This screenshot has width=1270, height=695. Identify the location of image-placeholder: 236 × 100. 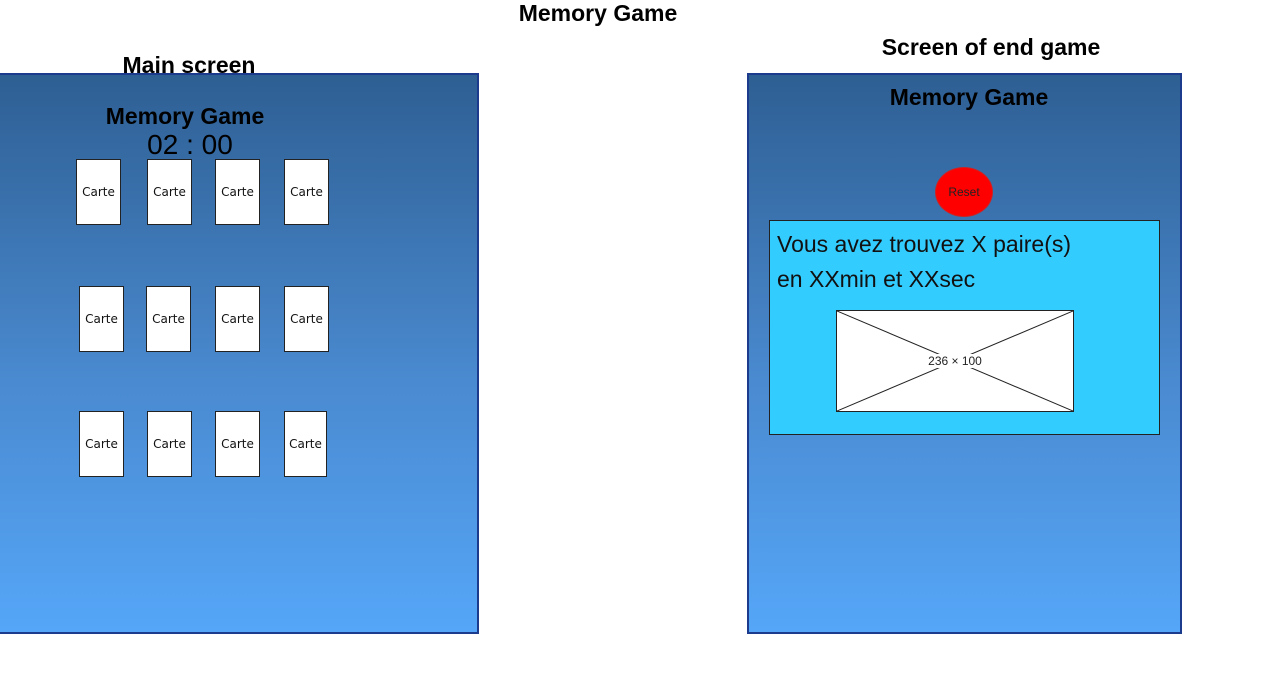
(955, 361).